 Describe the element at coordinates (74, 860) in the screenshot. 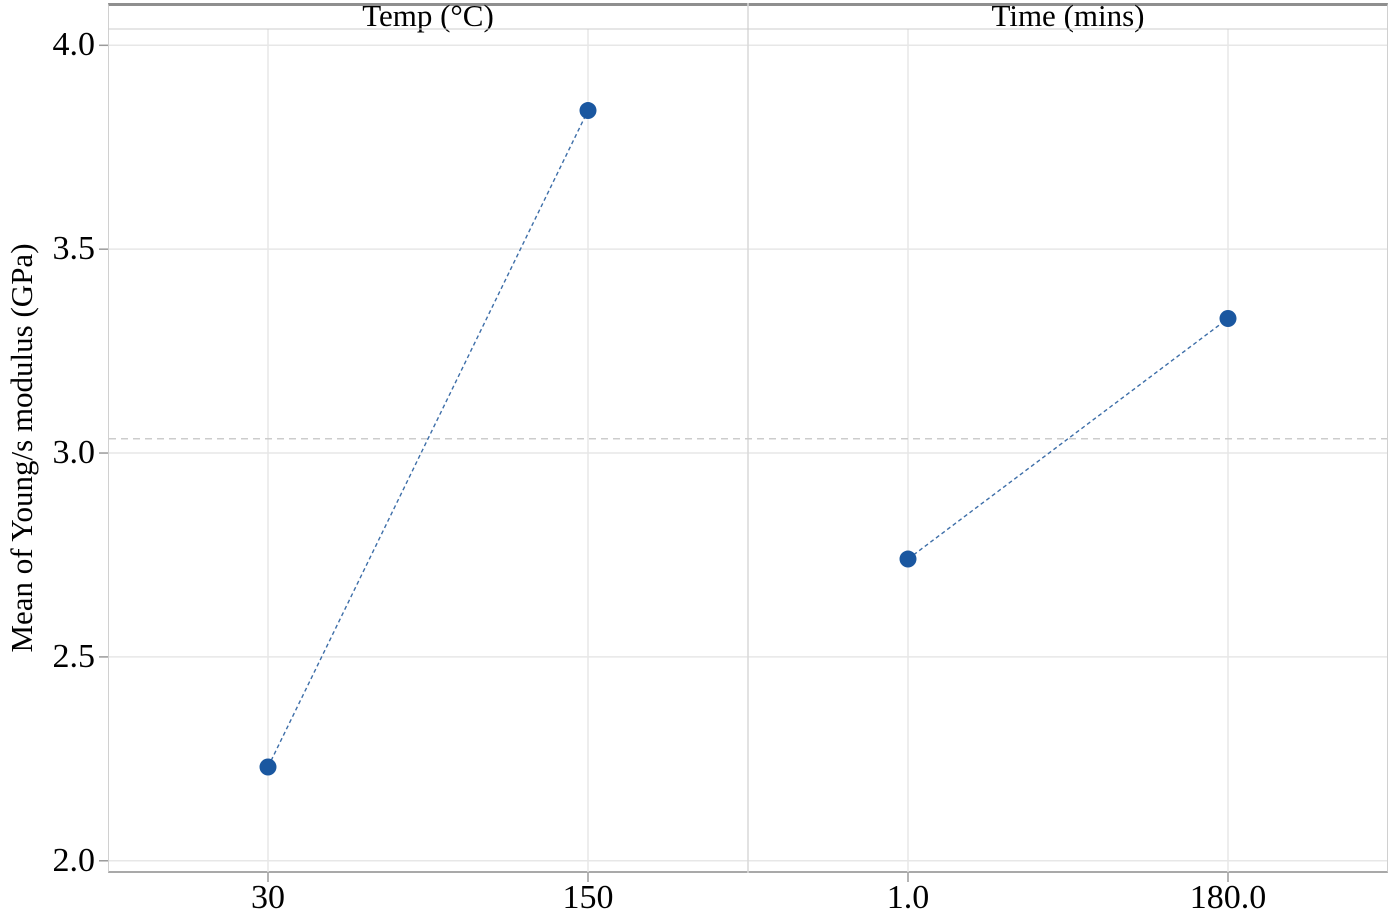

I see `y-tick-label: 2.0` at that location.